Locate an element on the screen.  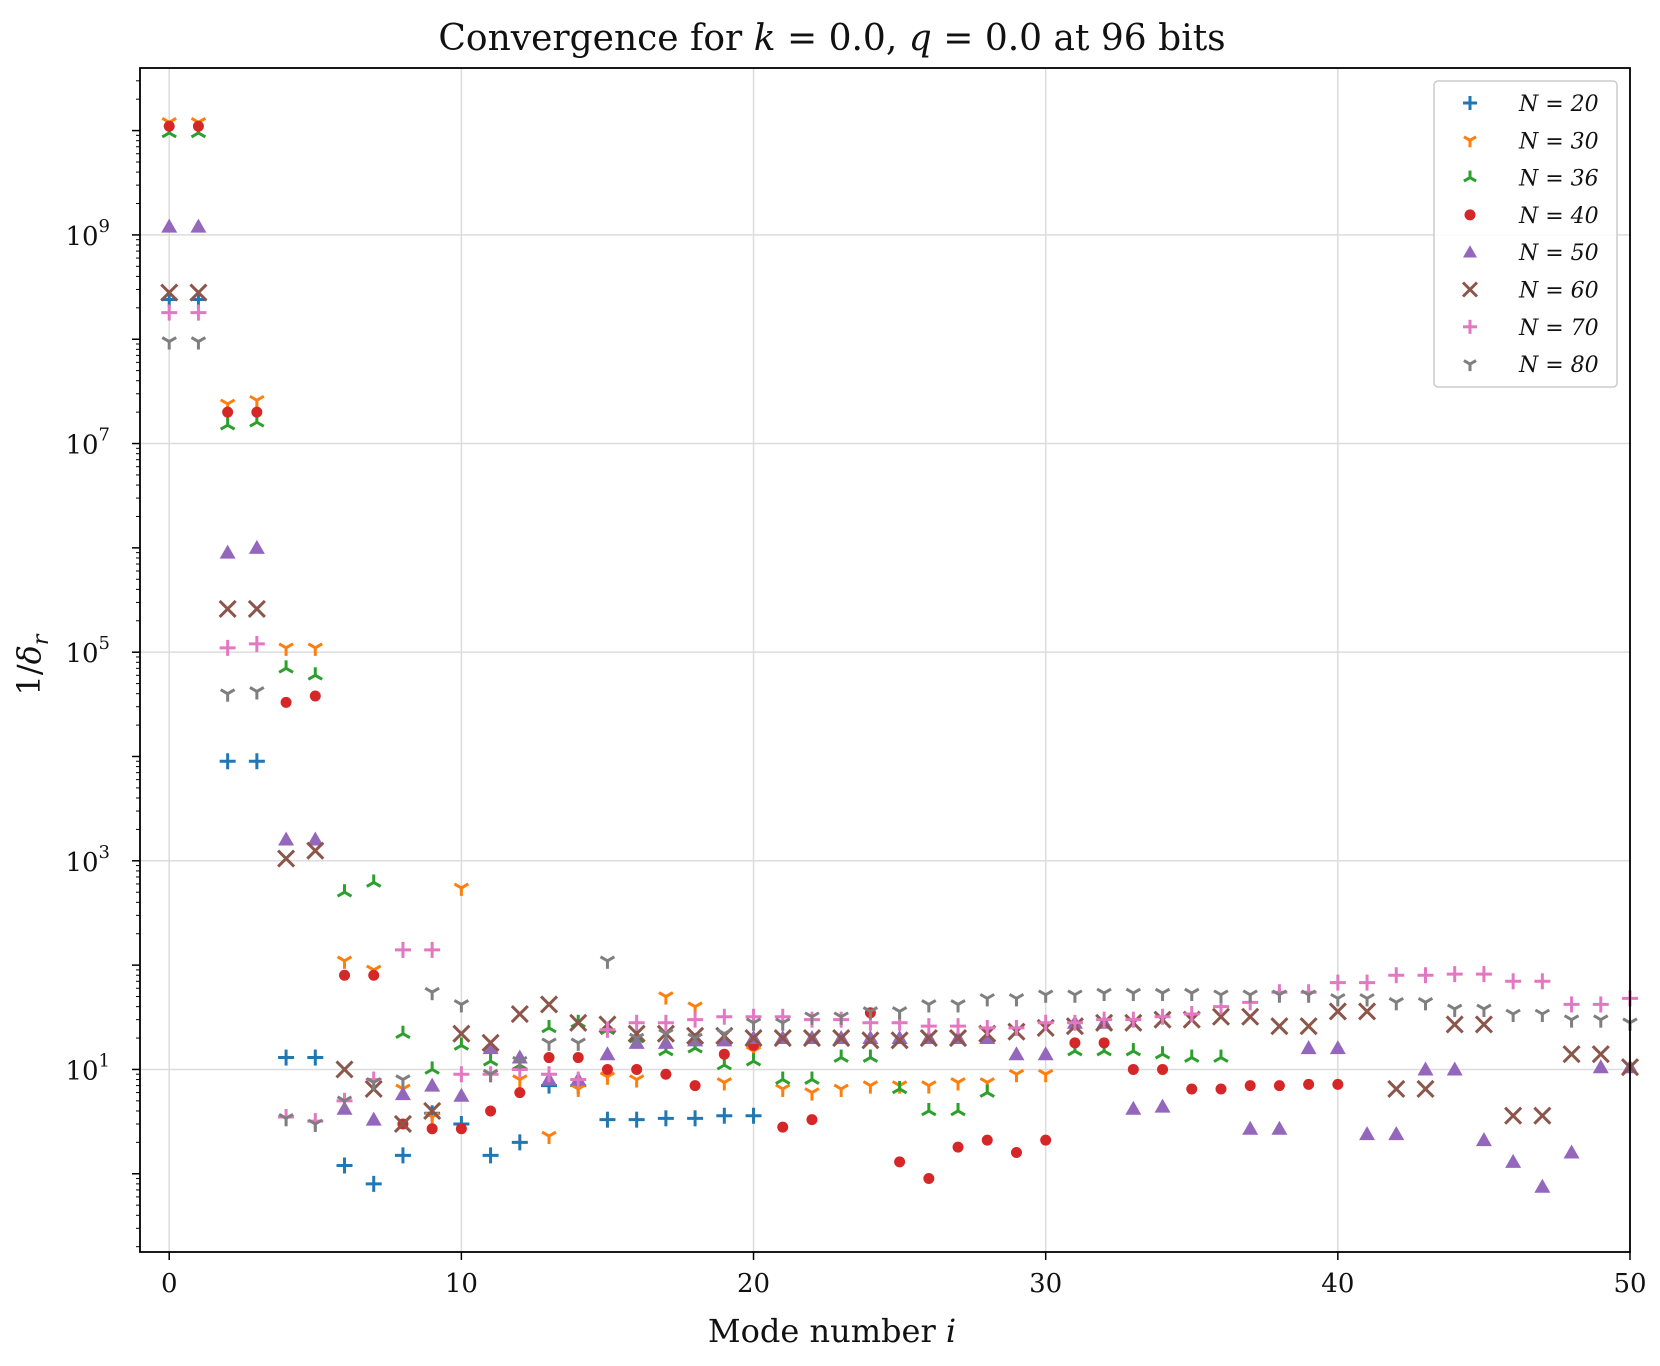
legend-entry: N = 30 is located at coordinates (1531, 141).